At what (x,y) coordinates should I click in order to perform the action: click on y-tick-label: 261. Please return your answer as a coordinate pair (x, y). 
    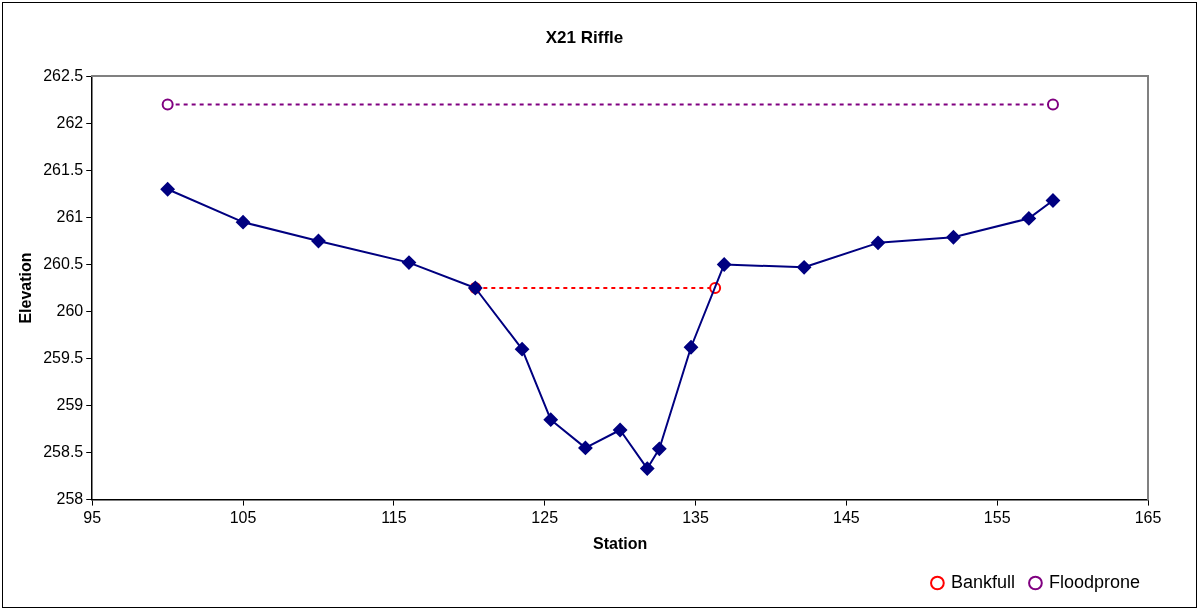
    Looking at the image, I should click on (70, 216).